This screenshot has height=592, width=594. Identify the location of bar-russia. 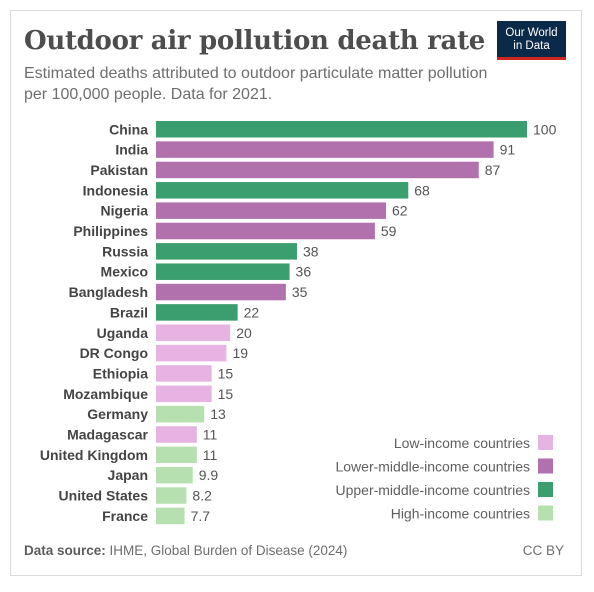
(226, 251).